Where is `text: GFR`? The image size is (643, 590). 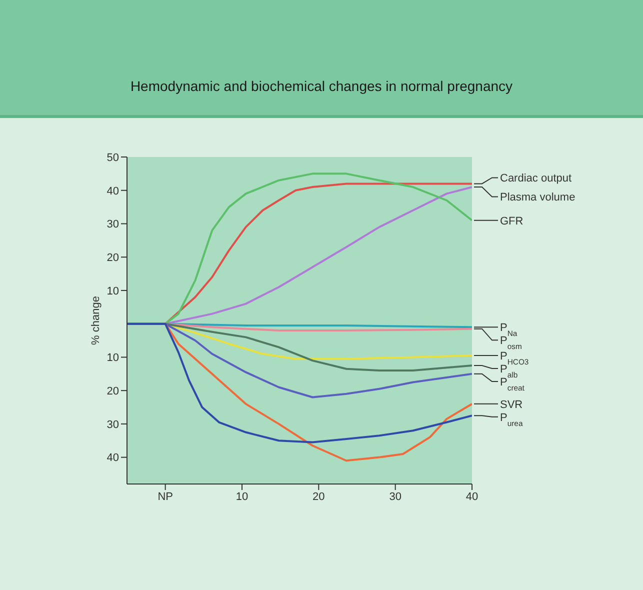
text: GFR is located at coordinates (512, 221).